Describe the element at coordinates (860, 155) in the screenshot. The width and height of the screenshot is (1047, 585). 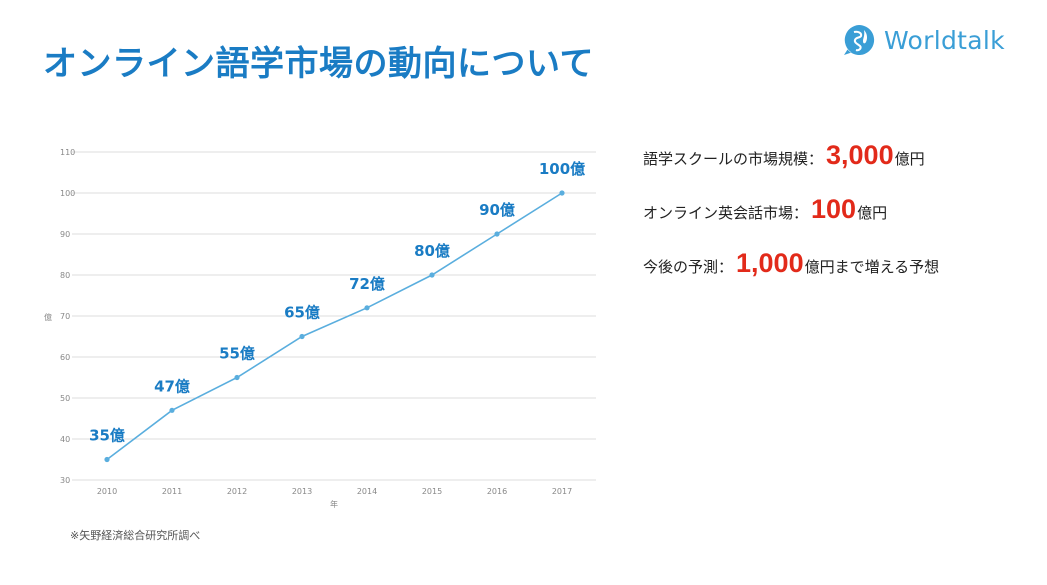
I see `stat-value: 3,000` at that location.